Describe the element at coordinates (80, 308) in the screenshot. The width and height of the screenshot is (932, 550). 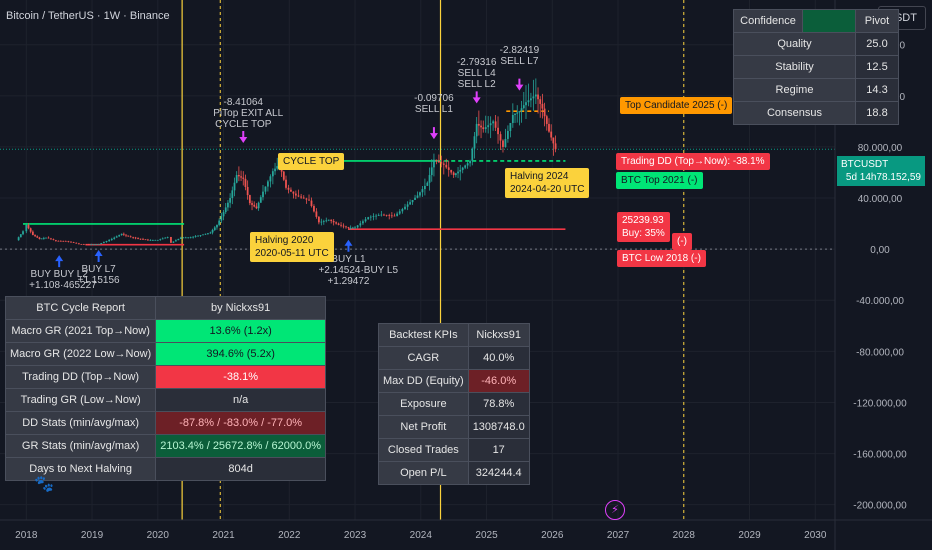
I see `cycle-report-title: BTC Cycle Report` at that location.